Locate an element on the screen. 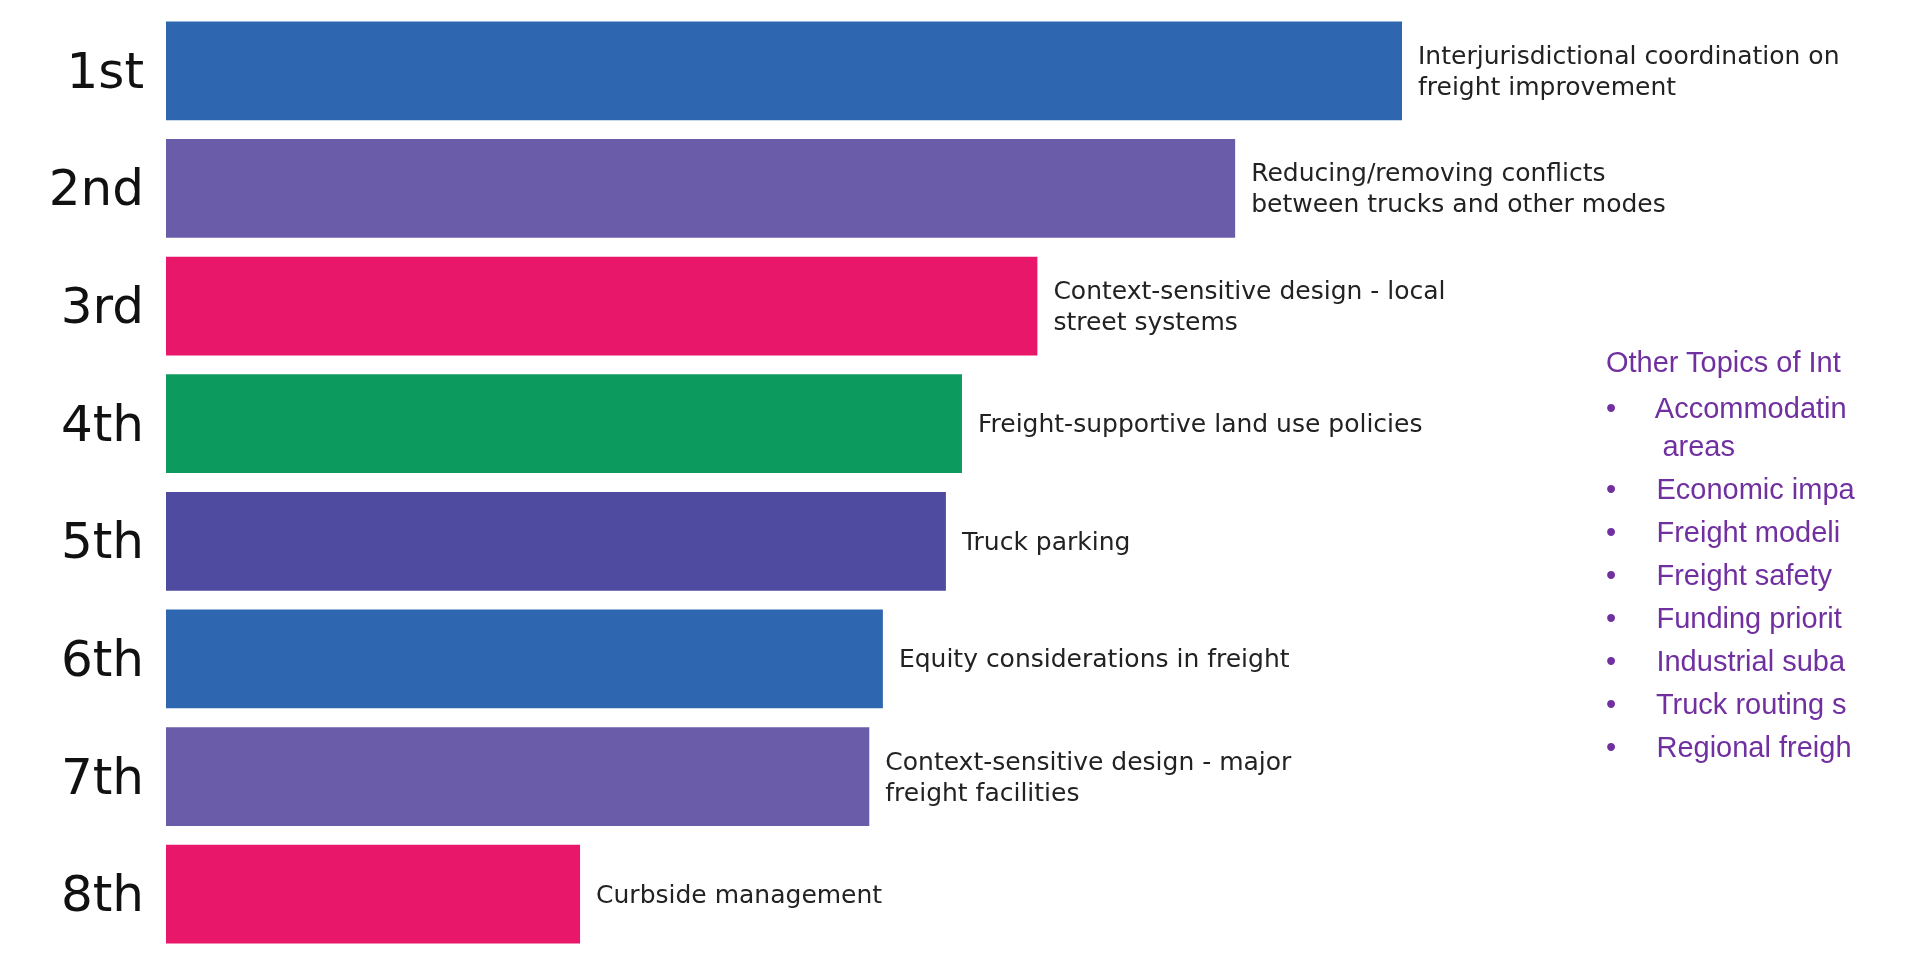 Image resolution: width=1908 pixels, height=961 pixels. y-tick-label: 4th is located at coordinates (102, 423).